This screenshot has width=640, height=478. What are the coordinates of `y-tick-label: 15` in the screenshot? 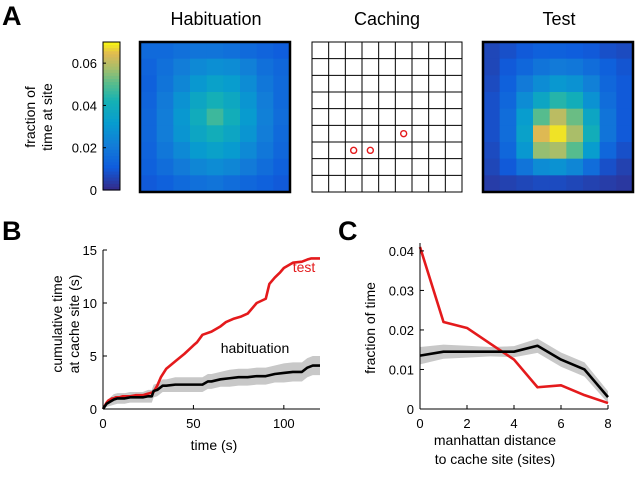 It's located at (90, 250).